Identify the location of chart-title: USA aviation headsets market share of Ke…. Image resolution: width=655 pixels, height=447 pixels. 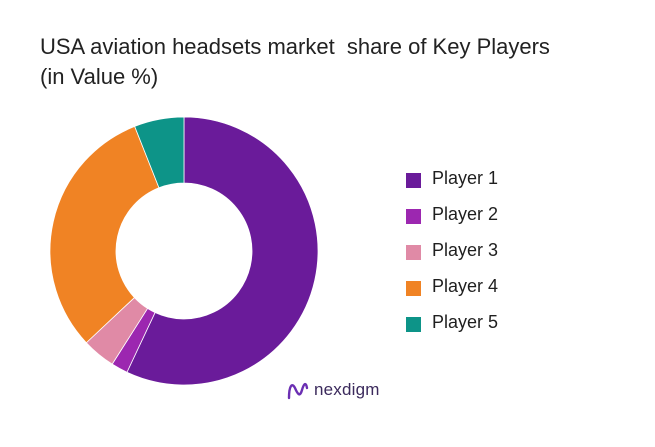
(340, 62).